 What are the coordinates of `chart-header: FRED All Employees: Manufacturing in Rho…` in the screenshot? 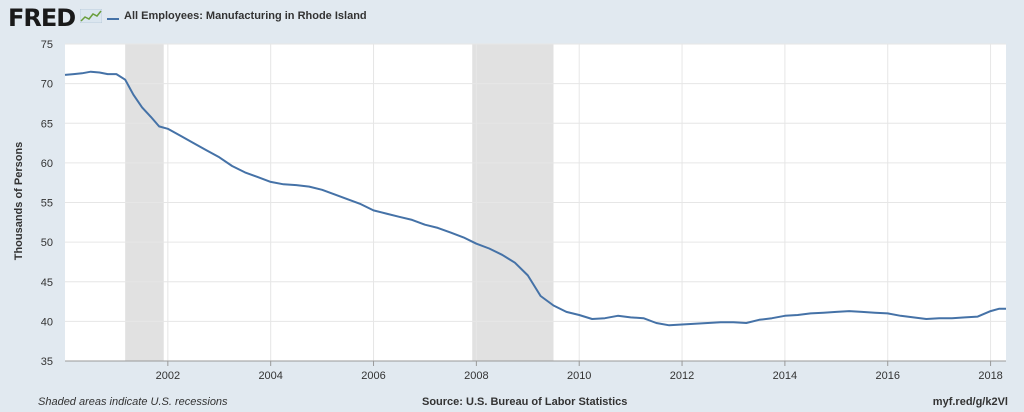 It's located at (512, 18).